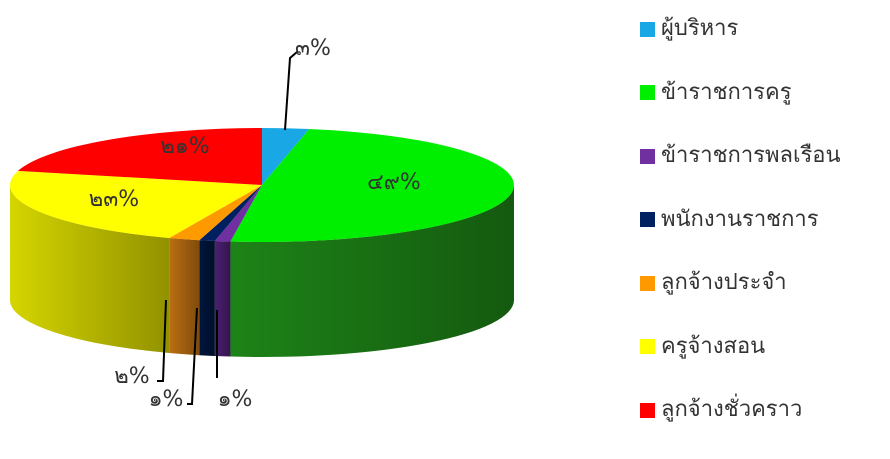 The image size is (890, 459). I want to click on data-label: ๔๙%, so click(394, 182).